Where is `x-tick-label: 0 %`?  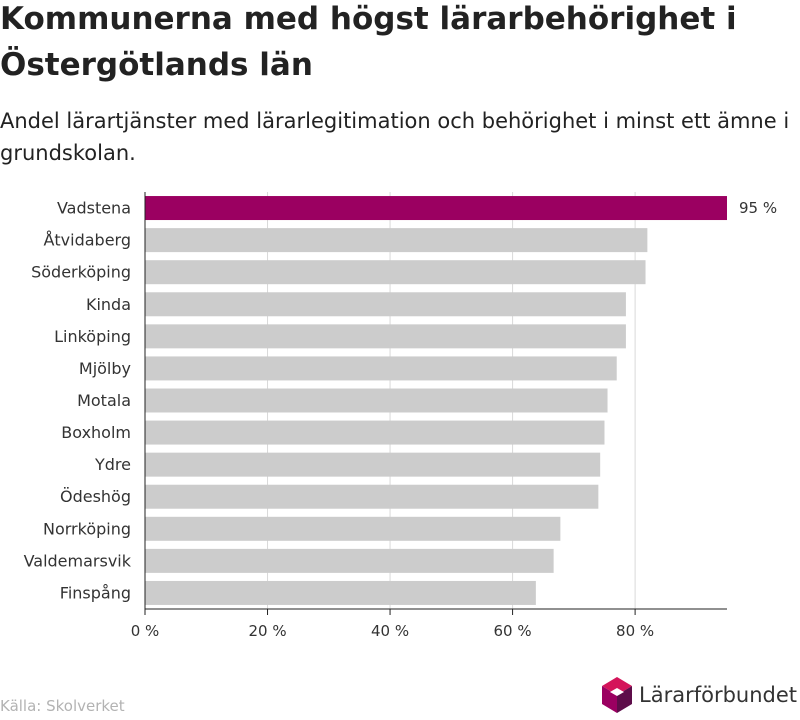 x-tick-label: 0 % is located at coordinates (145, 631).